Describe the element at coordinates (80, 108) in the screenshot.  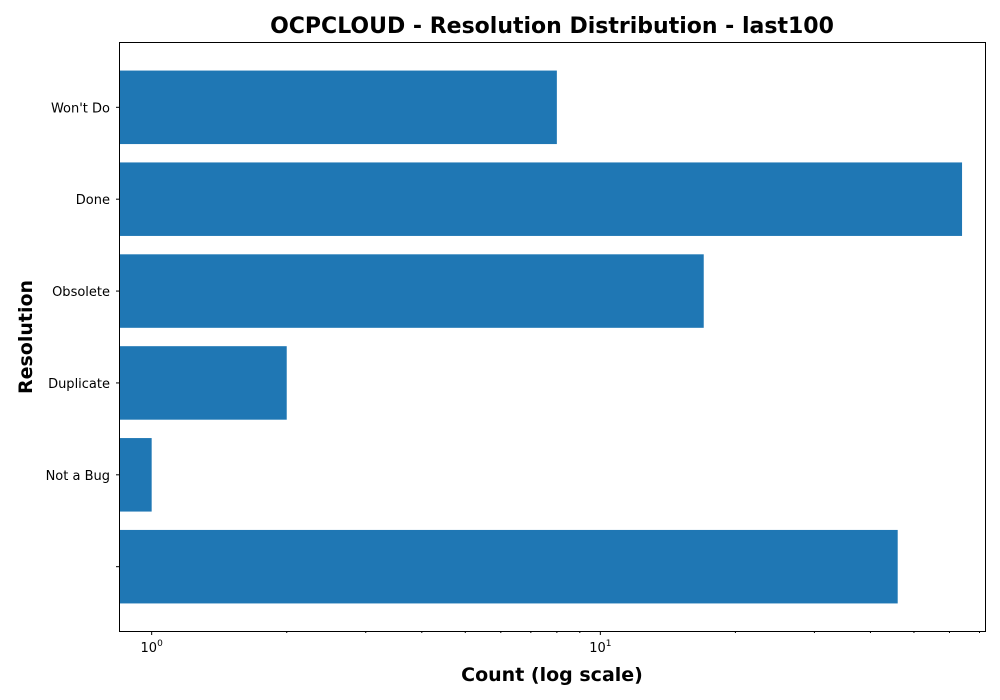
I see `y-tick-label: Won't Do` at that location.